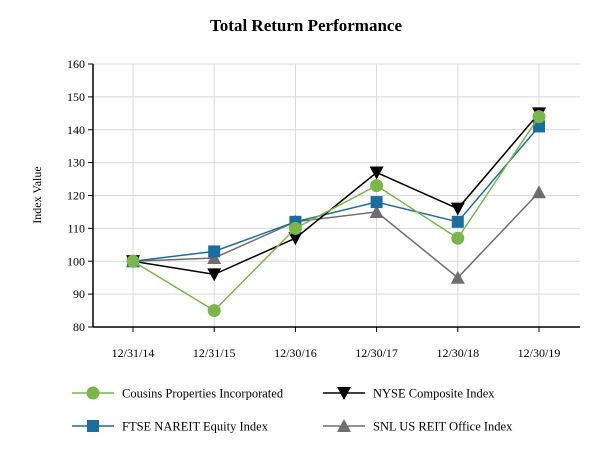 Image resolution: width=613 pixels, height=462 pixels. I want to click on y-axis-label: Index Value, so click(37, 194).